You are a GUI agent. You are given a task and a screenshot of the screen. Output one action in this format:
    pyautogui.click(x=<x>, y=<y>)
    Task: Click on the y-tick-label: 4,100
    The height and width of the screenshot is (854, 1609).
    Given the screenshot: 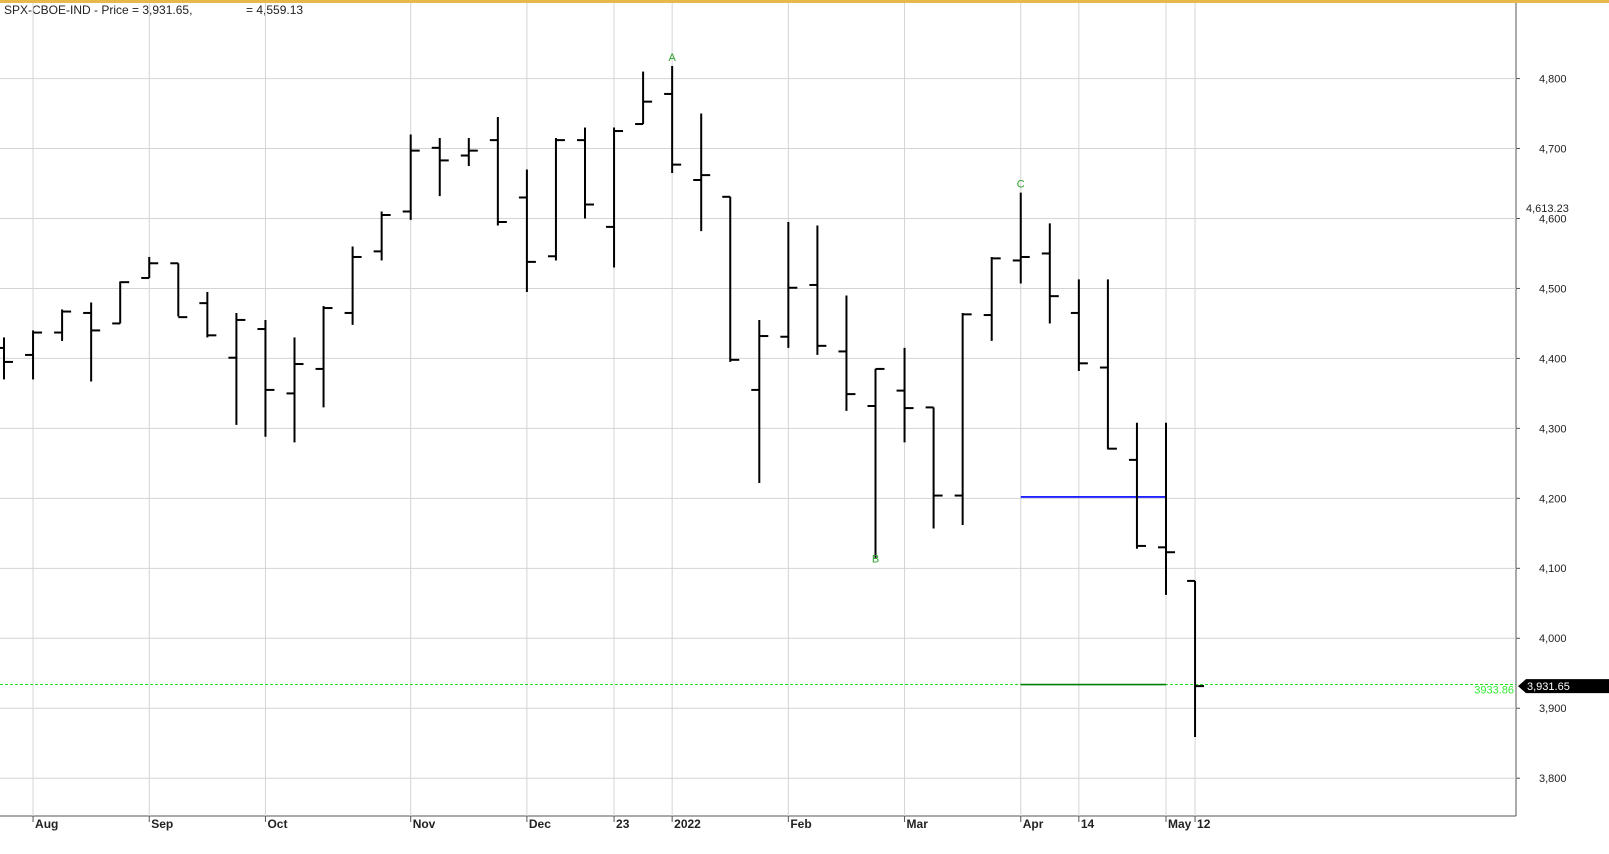 What is the action you would take?
    pyautogui.click(x=1553, y=569)
    